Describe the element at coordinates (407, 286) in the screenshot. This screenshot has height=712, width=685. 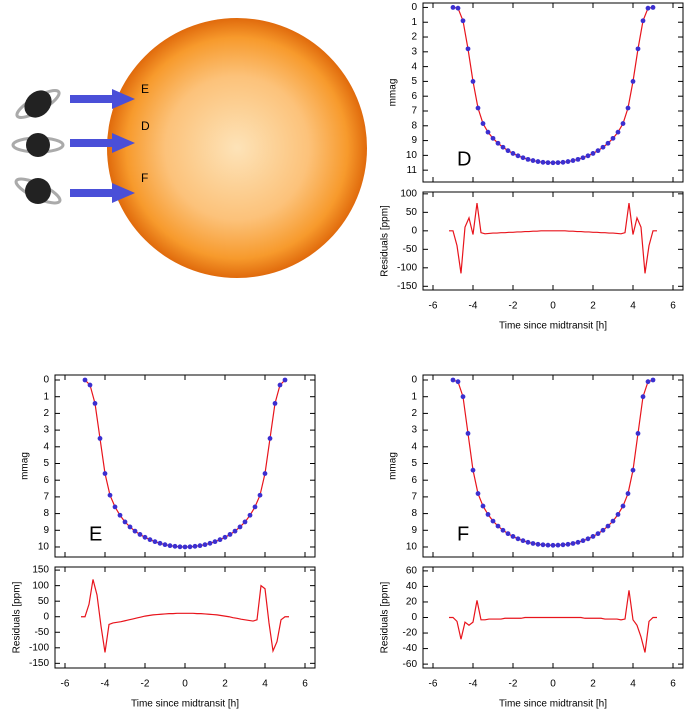
I see `y-tick-label: -150` at that location.